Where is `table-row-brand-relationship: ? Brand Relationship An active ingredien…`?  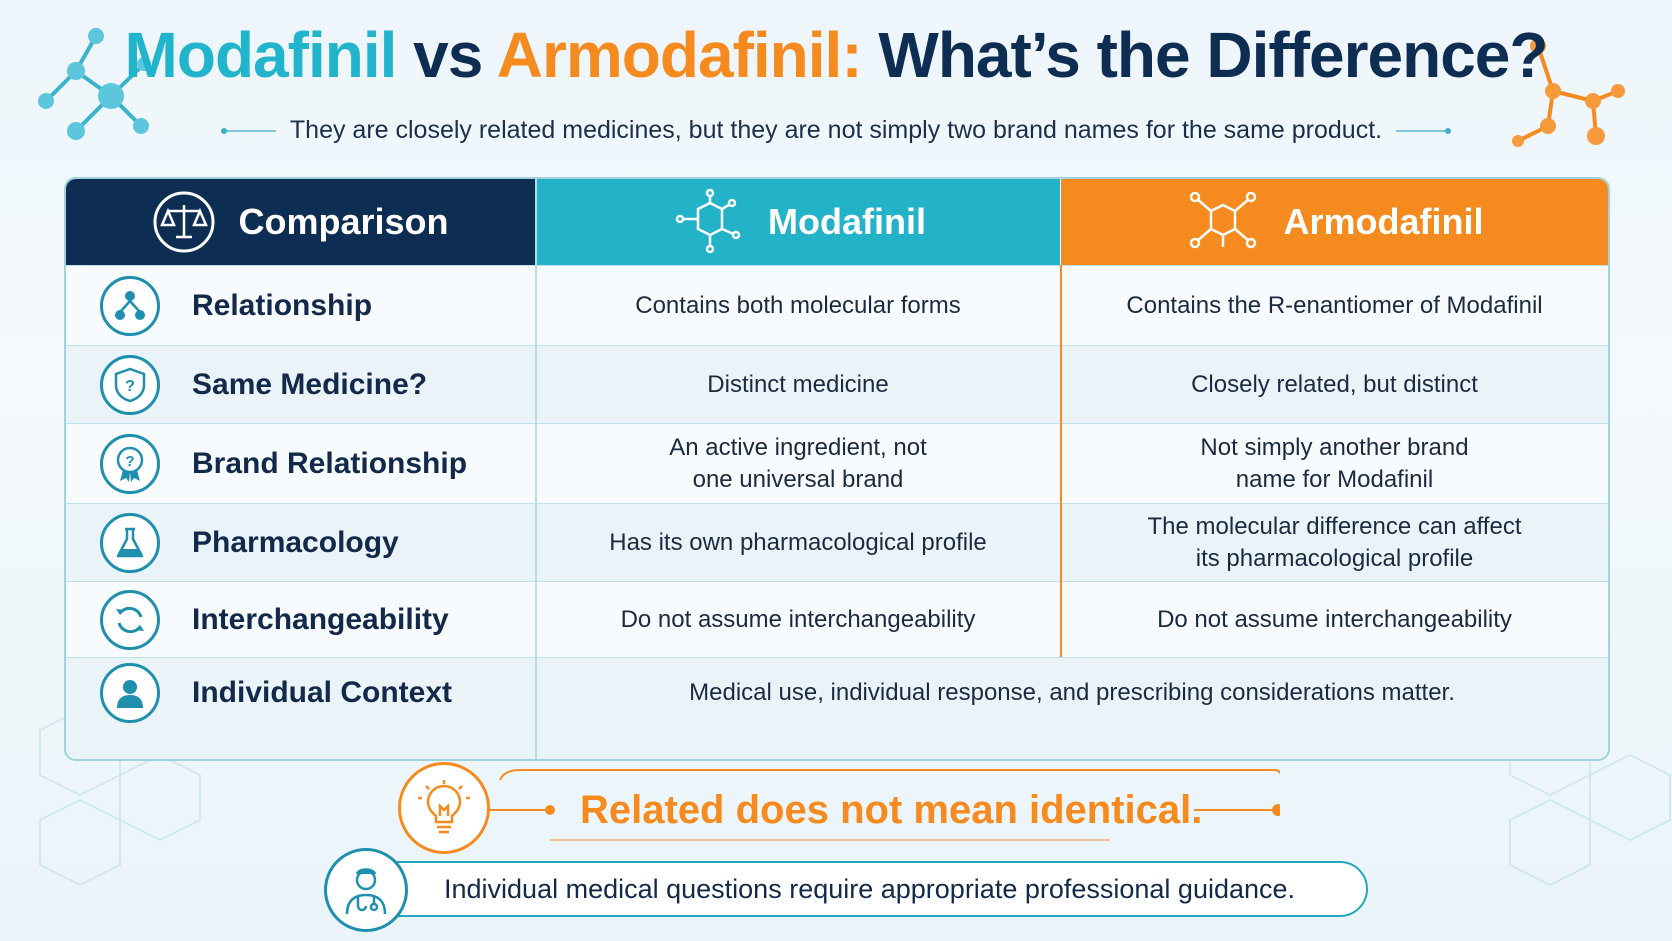
table-row-brand-relationship: ? Brand Relationship An active ingredien… is located at coordinates (837, 463).